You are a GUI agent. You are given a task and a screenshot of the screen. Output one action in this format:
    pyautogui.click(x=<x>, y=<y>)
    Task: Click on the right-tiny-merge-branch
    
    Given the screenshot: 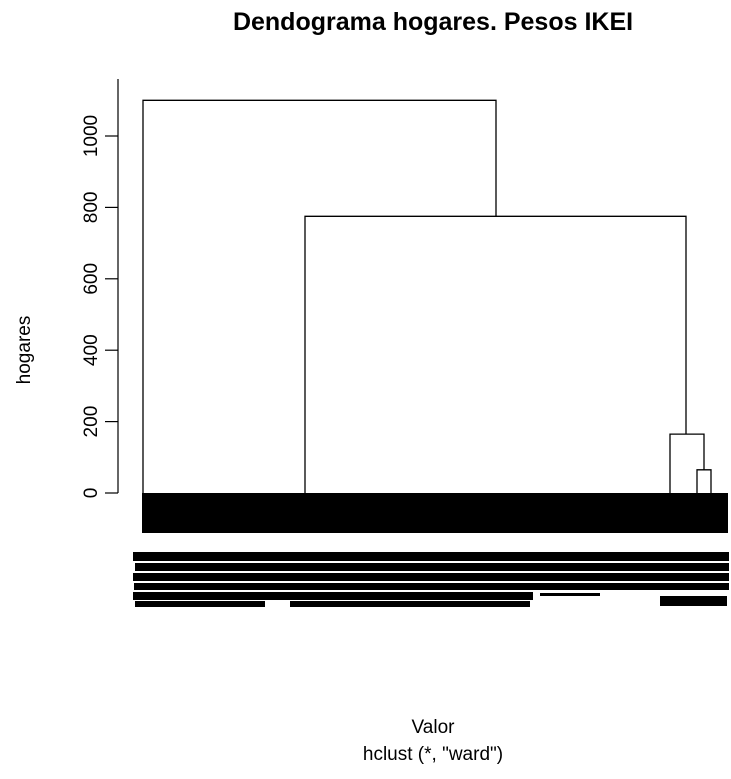 What is the action you would take?
    pyautogui.click(x=704, y=481)
    